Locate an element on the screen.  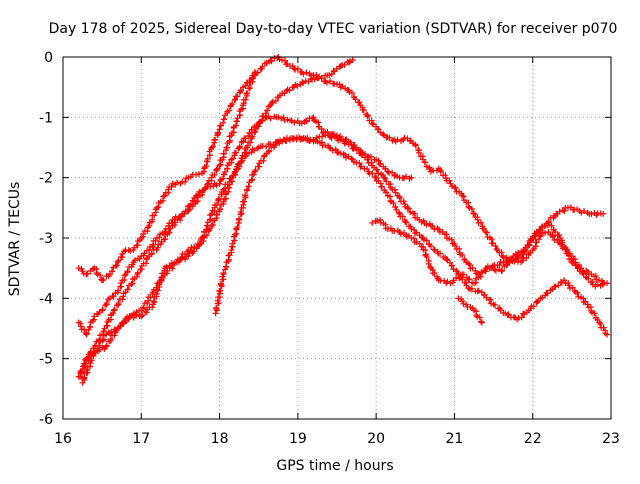
y-axis-label: SDTVAR / TECUs is located at coordinates (15, 239).